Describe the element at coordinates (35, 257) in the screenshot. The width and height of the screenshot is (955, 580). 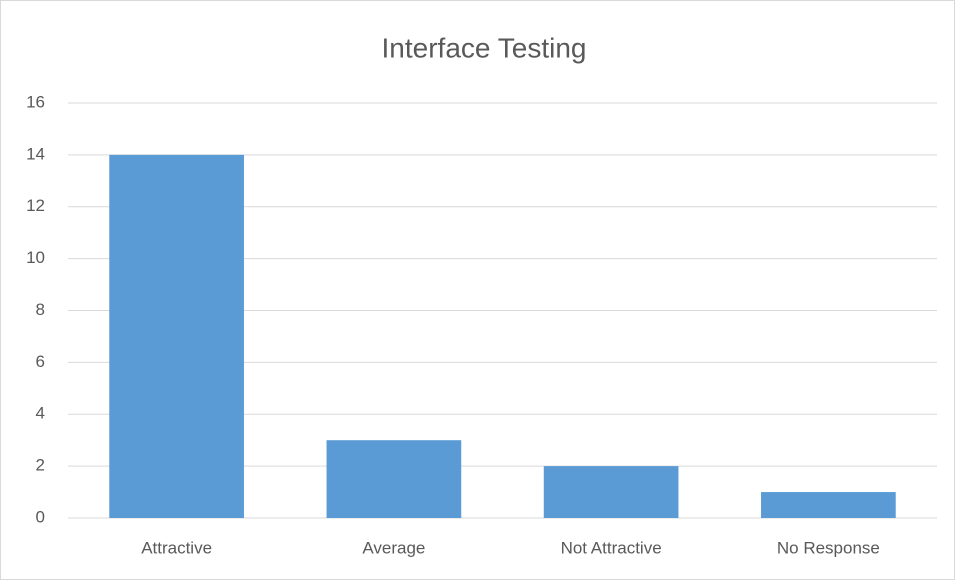
I see `y-tick-label: 10` at that location.